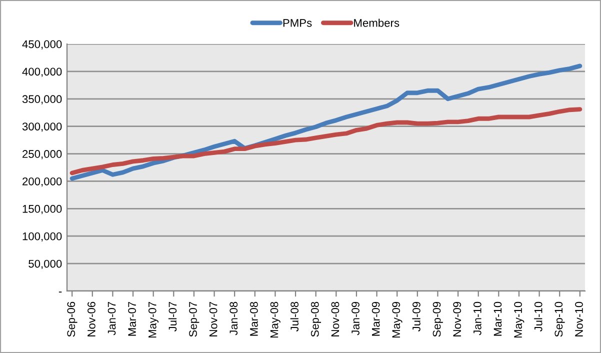 The image size is (601, 353). What do you see at coordinates (376, 319) in the screenshot?
I see `x-tick-label: Mar-09` at bounding box center [376, 319].